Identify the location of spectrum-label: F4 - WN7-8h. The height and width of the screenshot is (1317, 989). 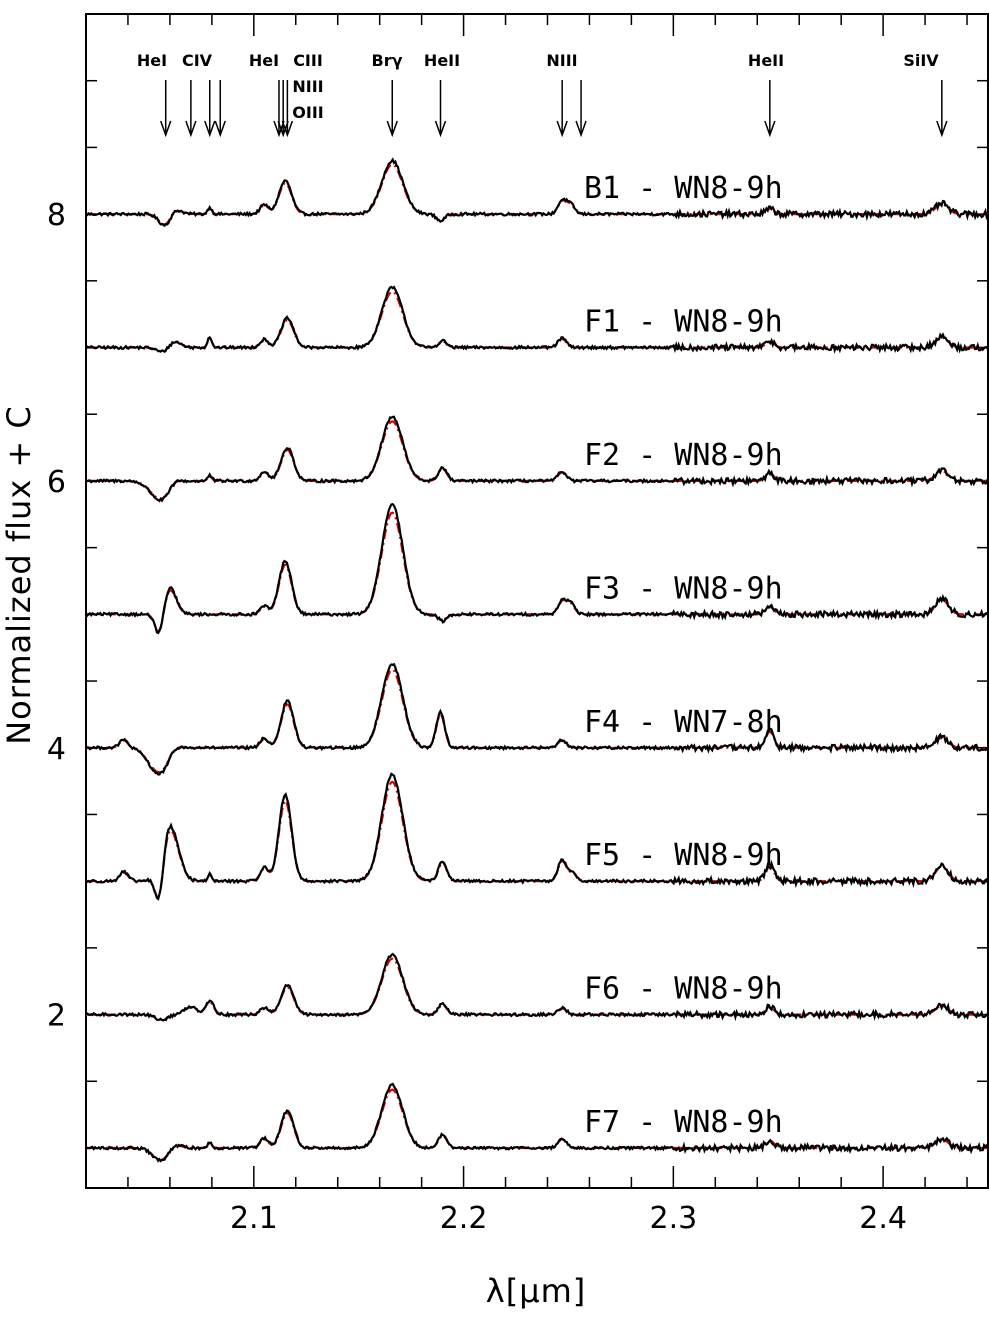
(683, 722).